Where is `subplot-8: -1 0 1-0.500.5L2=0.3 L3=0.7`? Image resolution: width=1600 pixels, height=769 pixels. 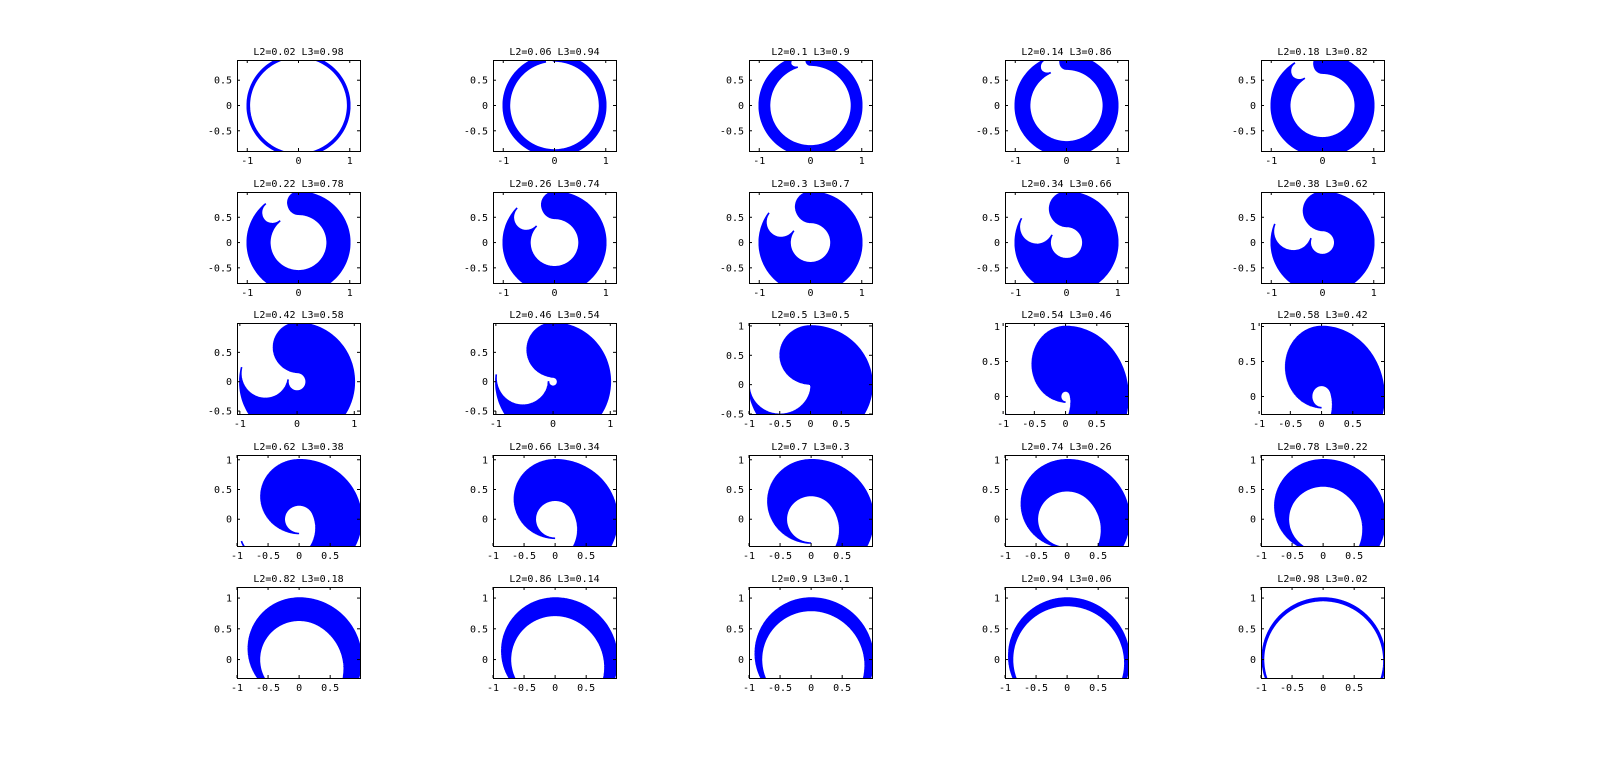
subplot-8: -1 0 1-0.500.5L2=0.3 L3=0.7 is located at coordinates (796, 239).